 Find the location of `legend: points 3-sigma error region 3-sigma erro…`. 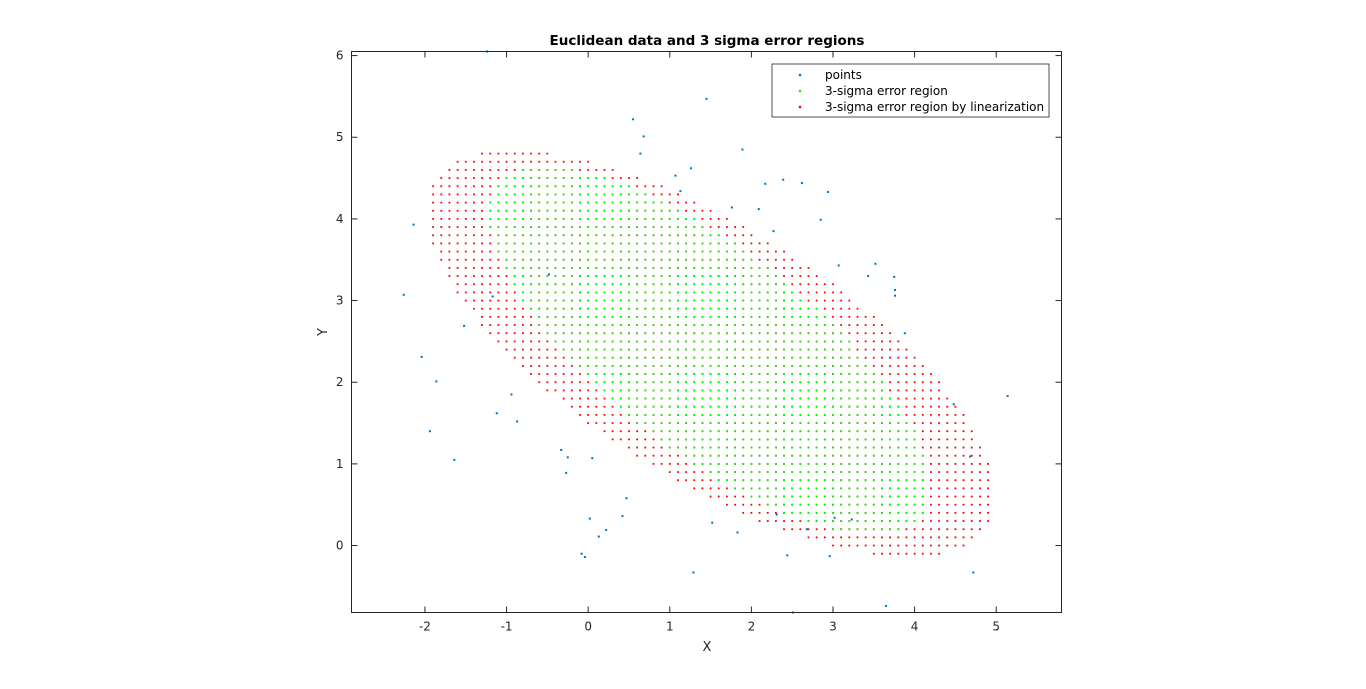

legend: points 3-sigma error region 3-sigma erro… is located at coordinates (910, 90).